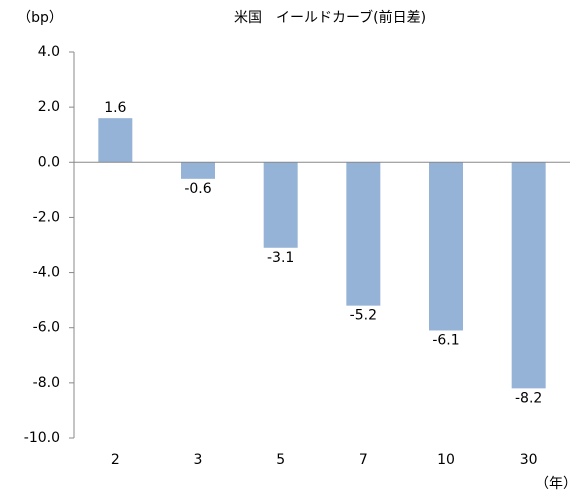 This screenshot has height=498, width=584. What do you see at coordinates (197, 189) in the screenshot?
I see `value-label: -0.6` at bounding box center [197, 189].